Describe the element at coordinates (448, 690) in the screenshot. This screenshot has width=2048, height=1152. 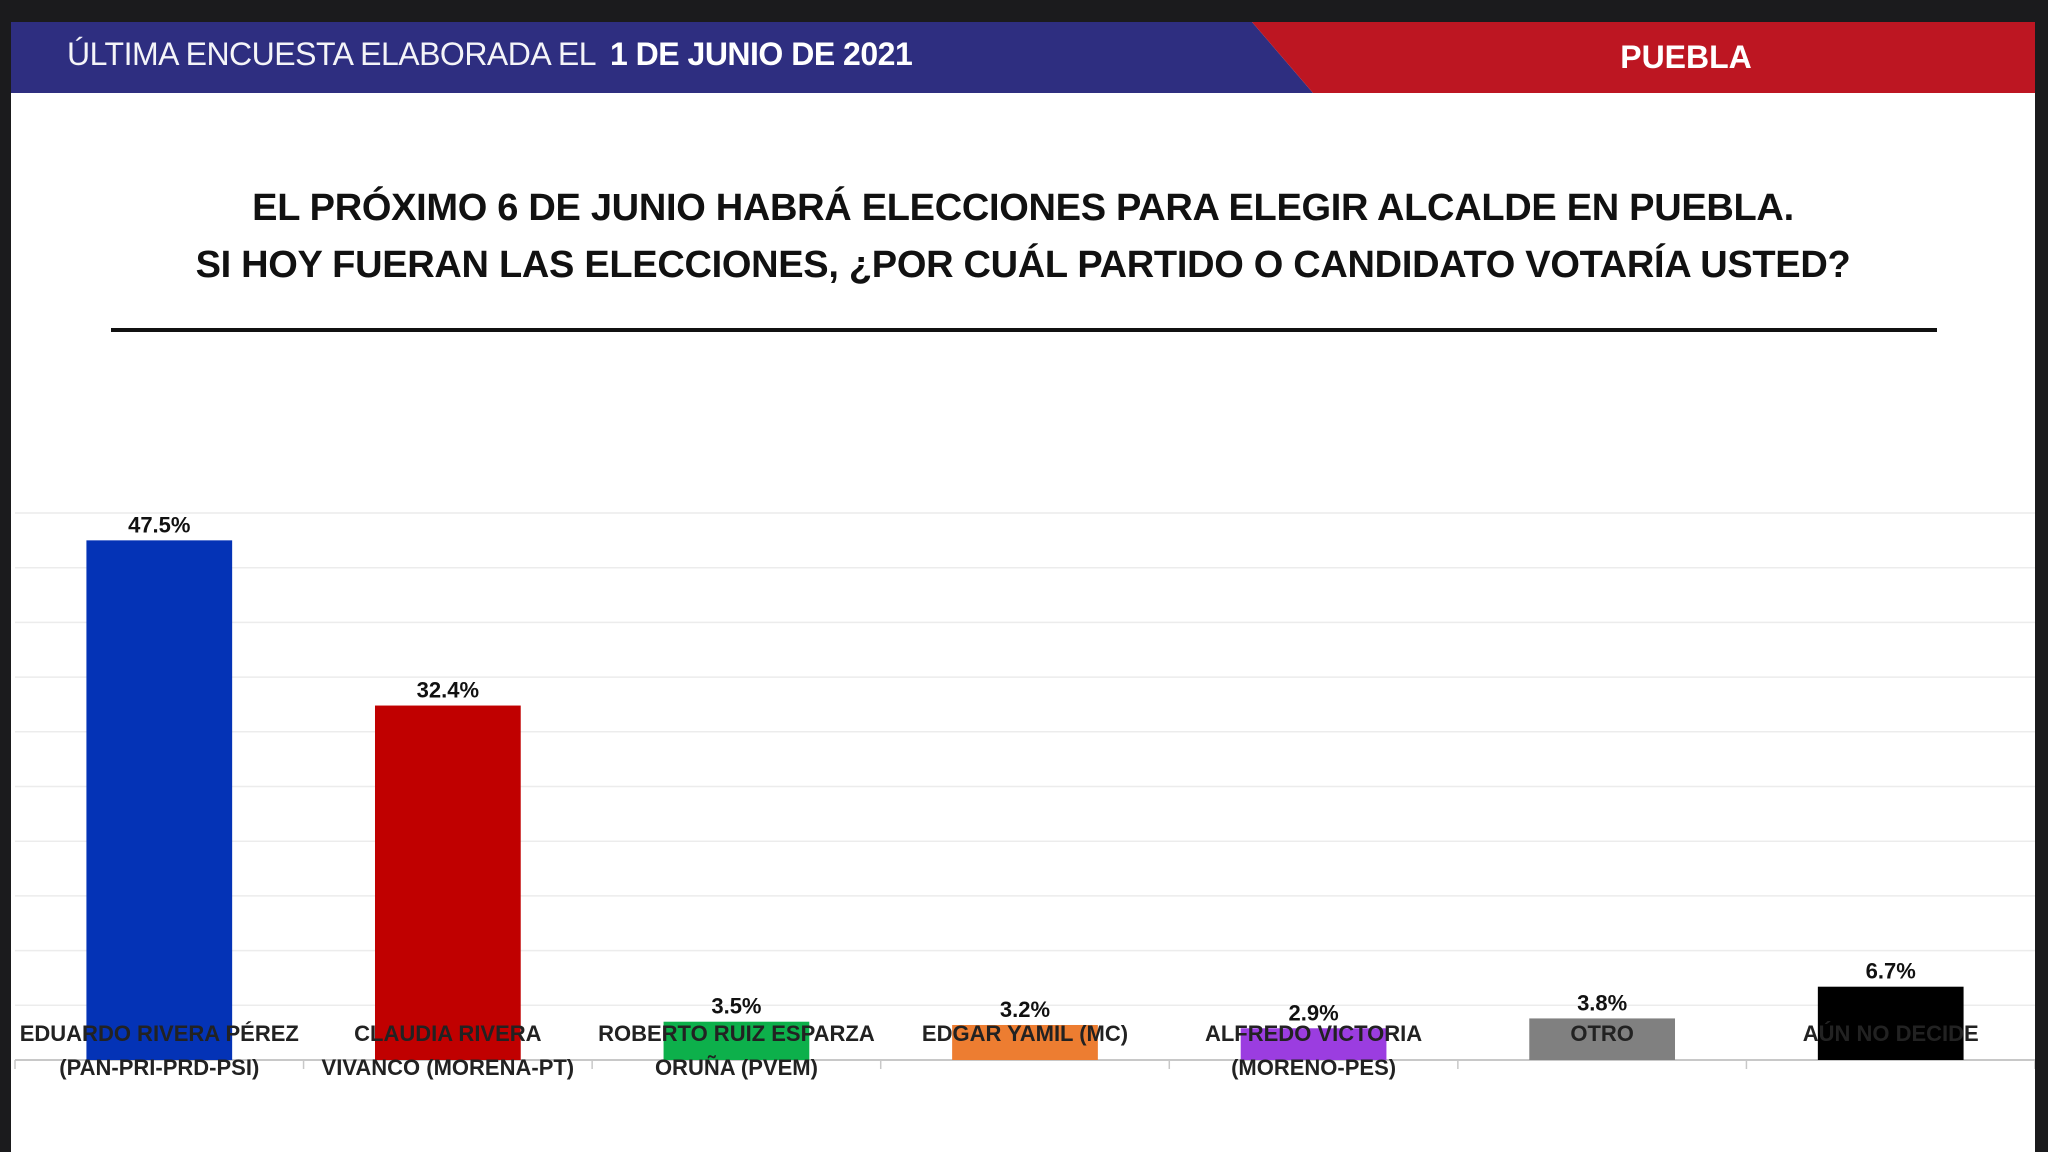
I see `data-label-1: 32.4%` at that location.